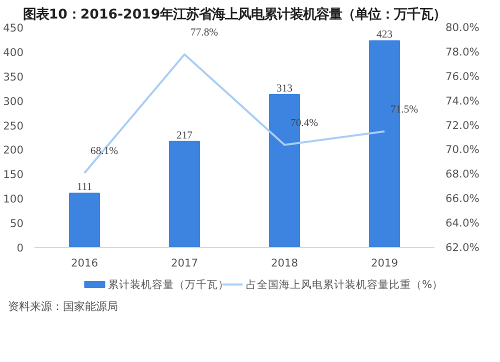 The image size is (500, 362). What do you see at coordinates (345, 284) in the screenshot?
I see `legend-label: 占全国海上风电累计装机容量比重（%）` at bounding box center [345, 284].